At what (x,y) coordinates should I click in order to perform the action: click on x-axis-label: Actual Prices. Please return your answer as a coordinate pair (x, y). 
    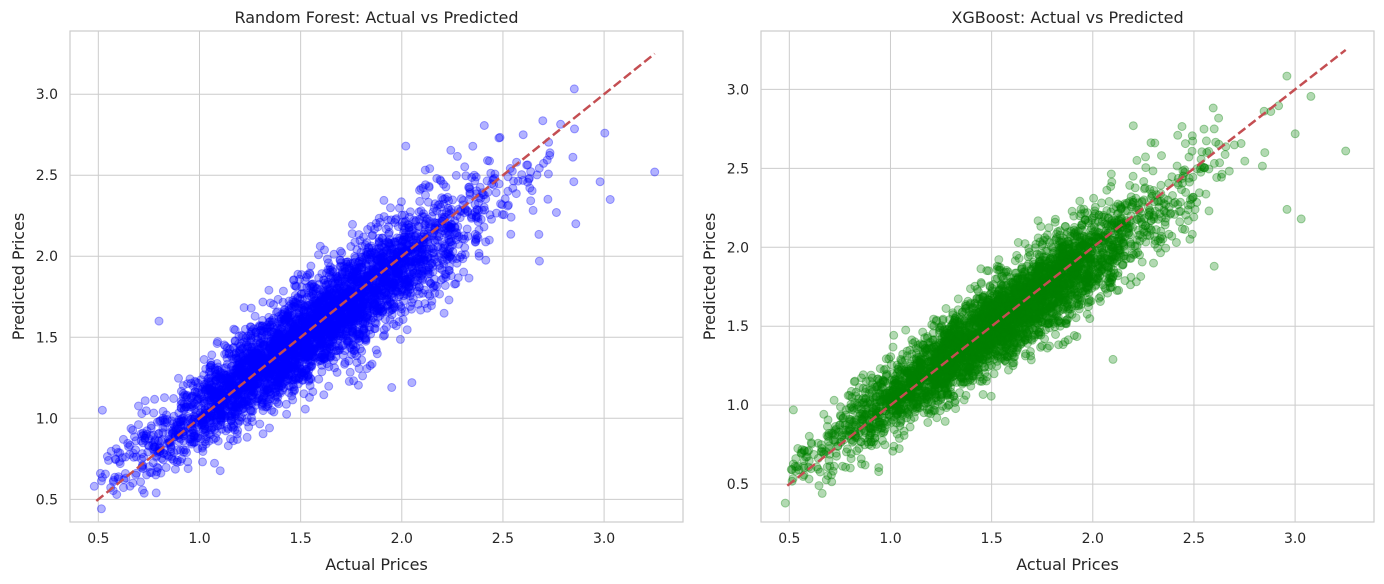
    Looking at the image, I should click on (376, 564).